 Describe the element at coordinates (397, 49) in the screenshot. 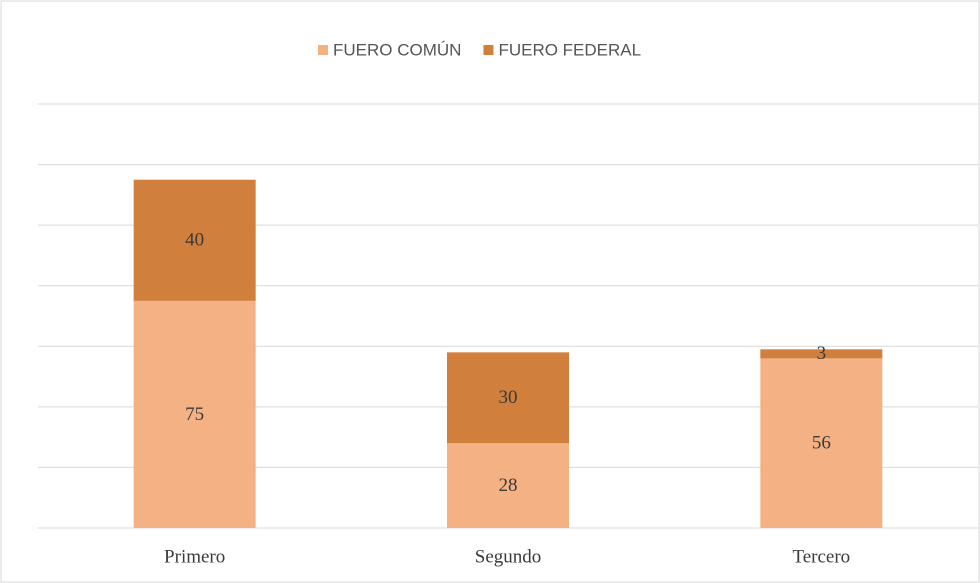

I see `legend-label: FUERO COMÚN` at that location.